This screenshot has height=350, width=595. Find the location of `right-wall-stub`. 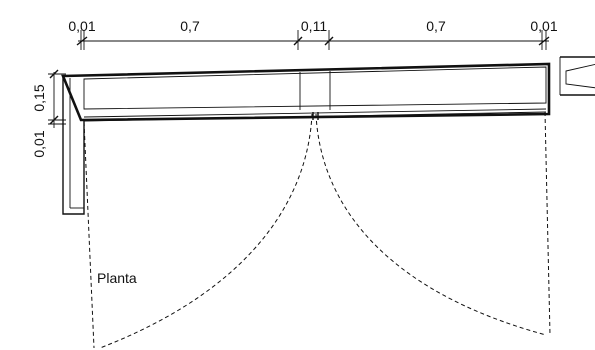

right-wall-stub is located at coordinates (577, 76).